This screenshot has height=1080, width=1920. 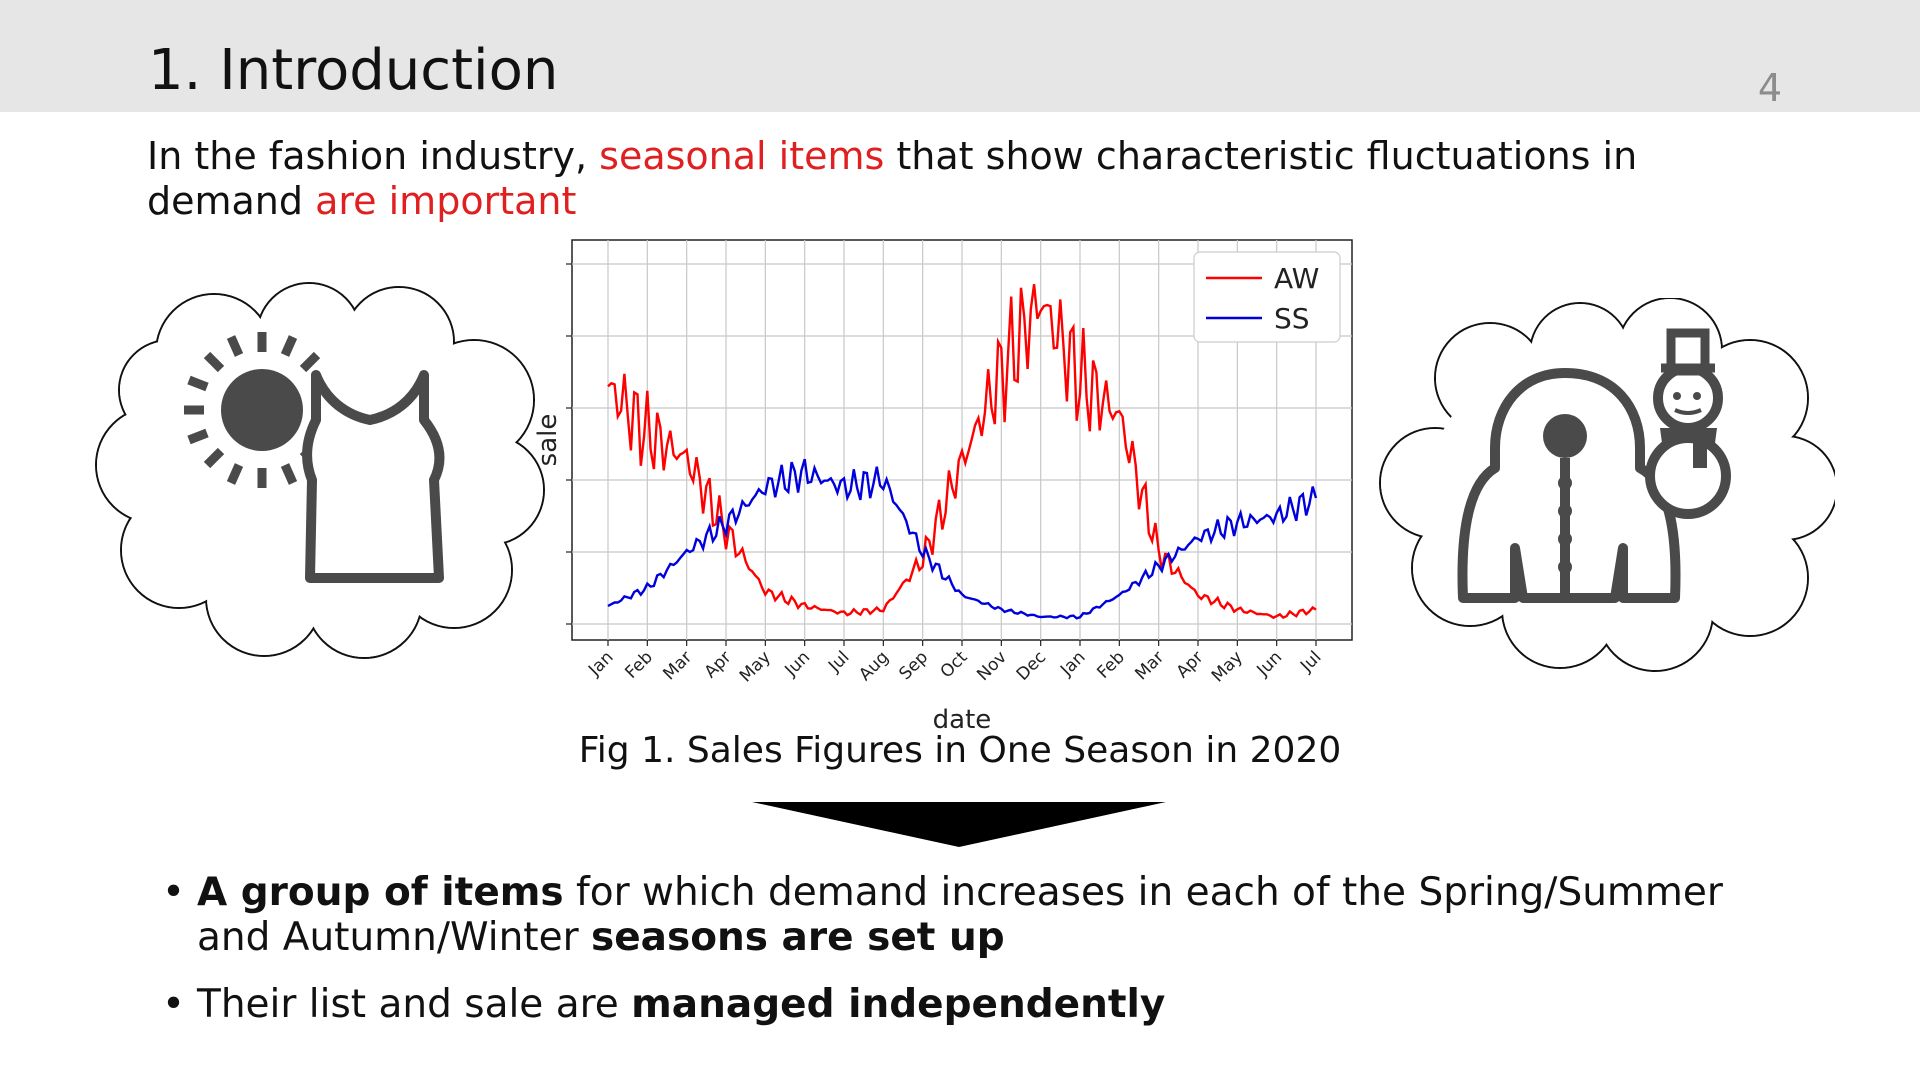 I want to click on bullet-bold-text: seasons are set up, so click(x=798, y=937).